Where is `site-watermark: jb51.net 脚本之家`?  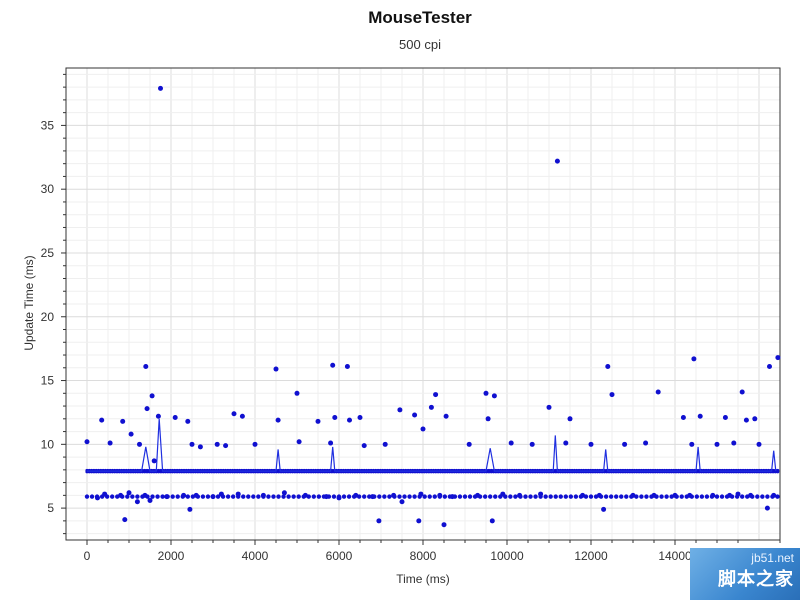
site-watermark: jb51.net 脚本之家 is located at coordinates (745, 574).